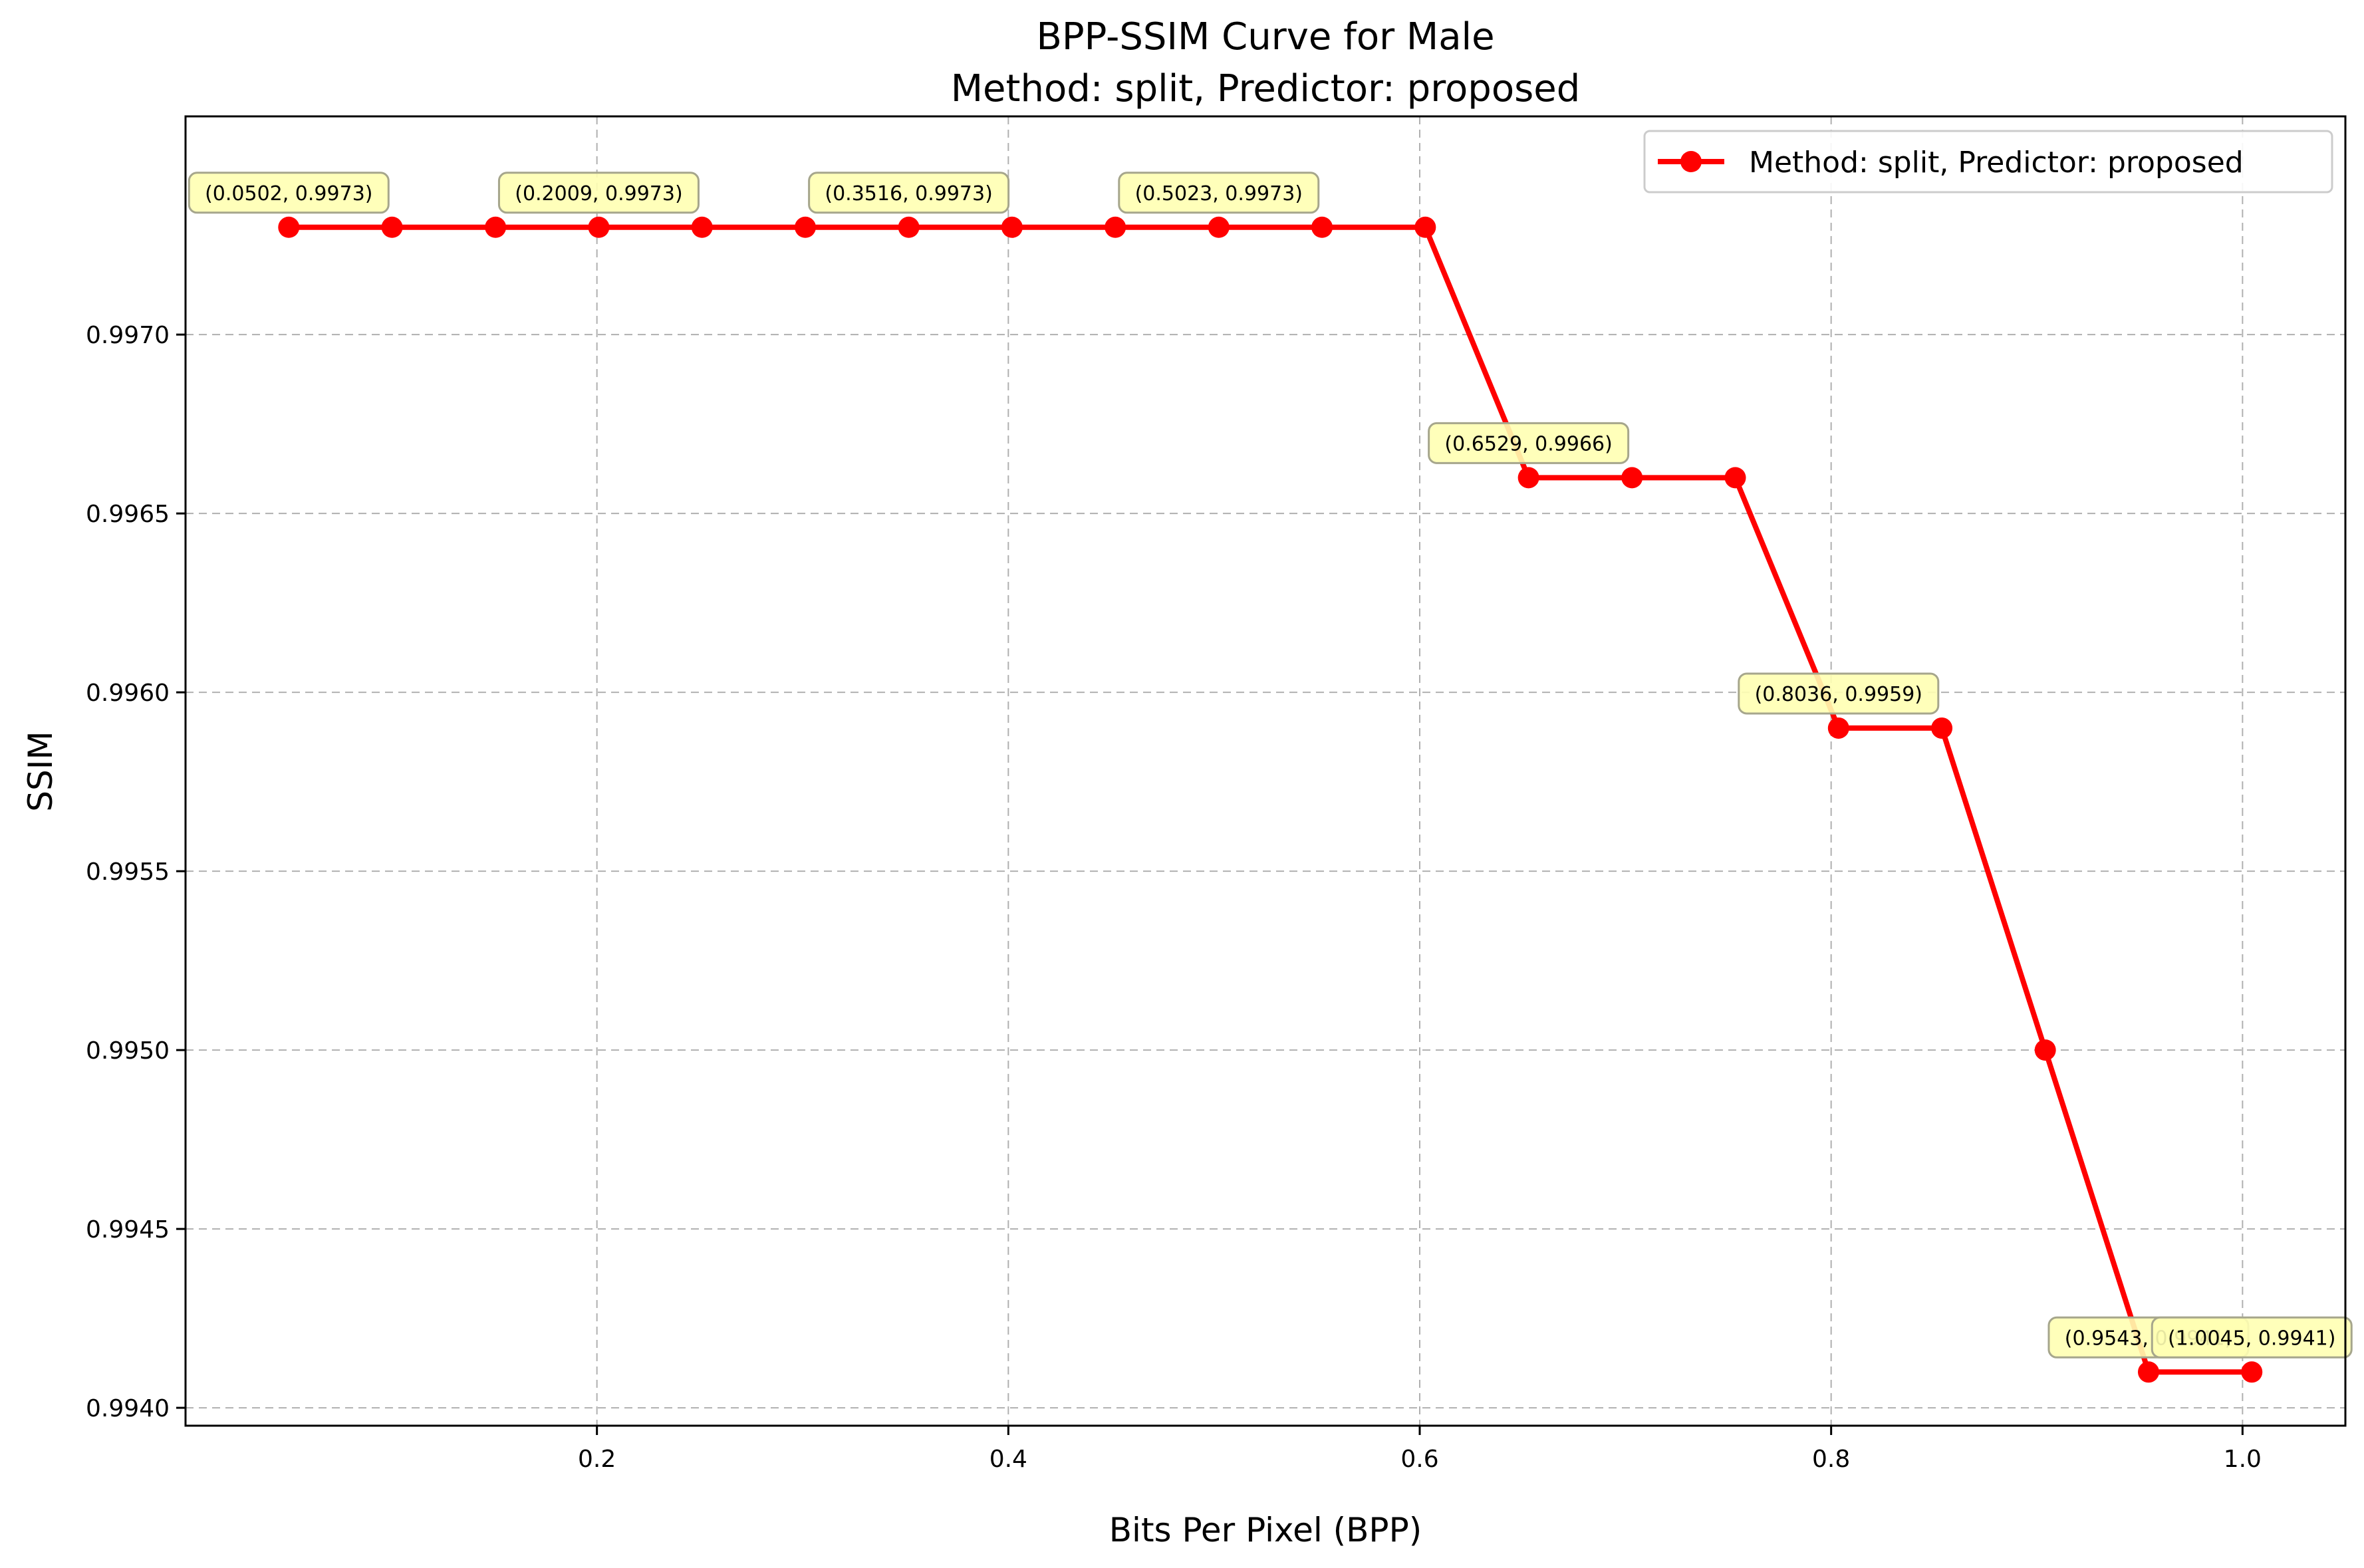 The height and width of the screenshot is (1568, 2364). Describe the element at coordinates (1266, 1530) in the screenshot. I see `x-axis-label: Bits Per Pixel (BPP)` at that location.